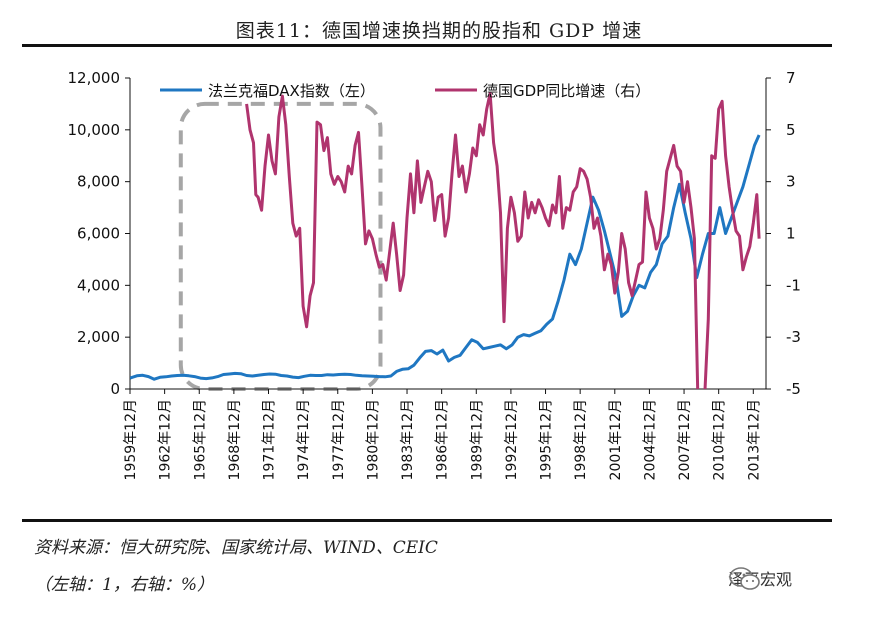  What do you see at coordinates (547, 439) in the screenshot?
I see `x-tick-label: 1995年12月` at bounding box center [547, 439].